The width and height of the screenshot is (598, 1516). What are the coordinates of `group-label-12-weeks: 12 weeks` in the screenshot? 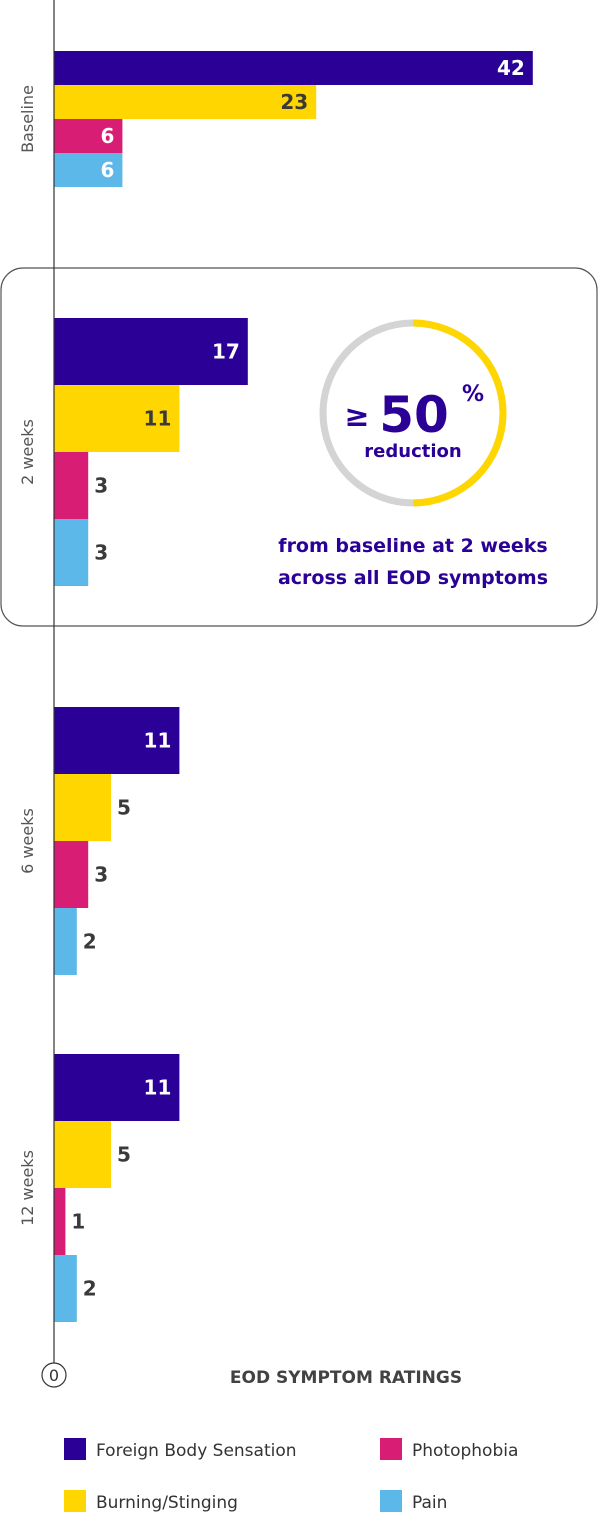 It's located at (27, 1188).